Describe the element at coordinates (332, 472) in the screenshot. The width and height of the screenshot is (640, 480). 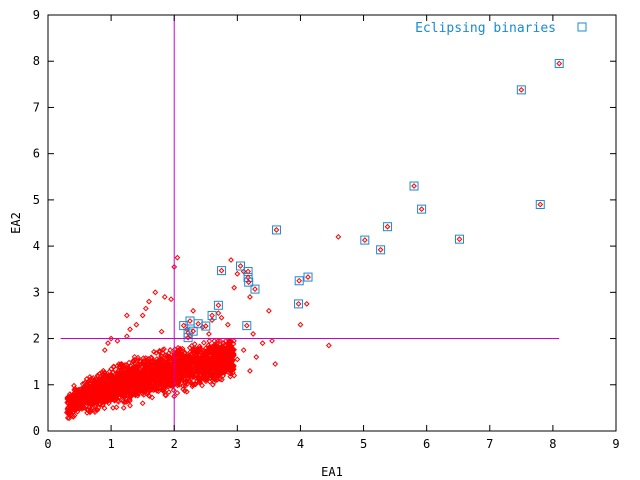
I see `x-axis-label: EA1` at that location.